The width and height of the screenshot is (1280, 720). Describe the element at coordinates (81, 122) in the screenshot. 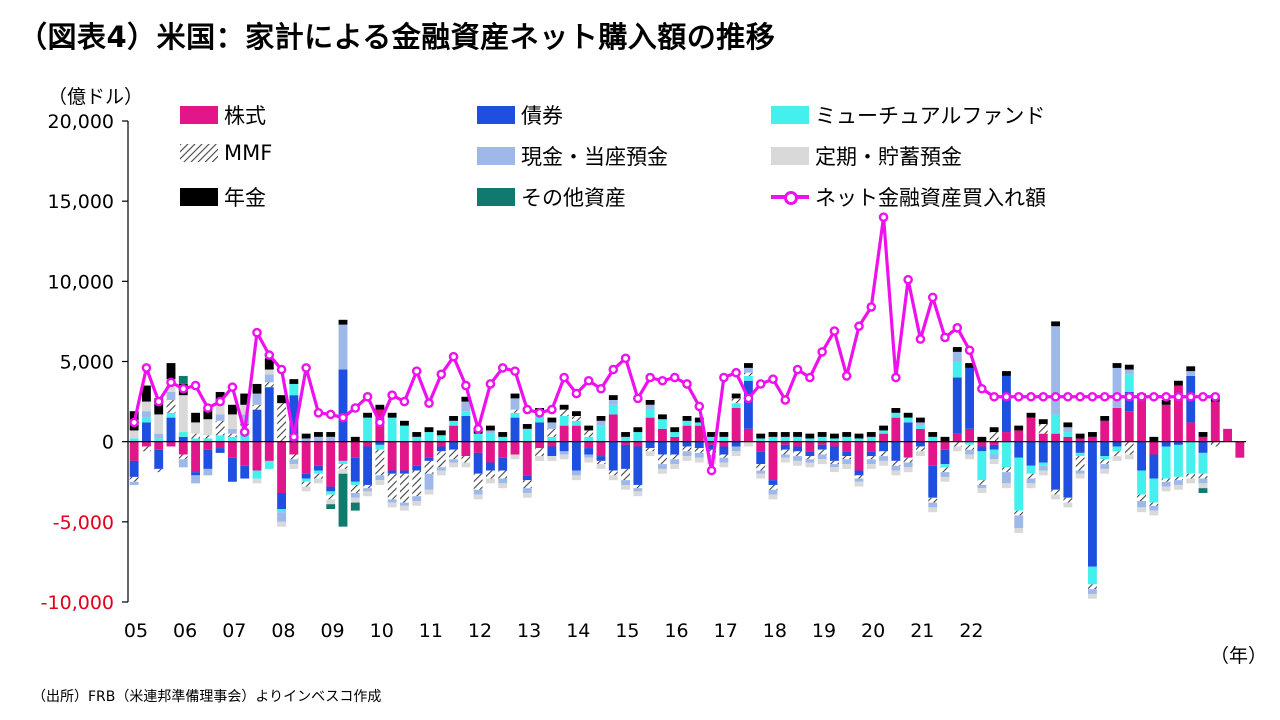

I see `y-tick-label: 20,000` at that location.